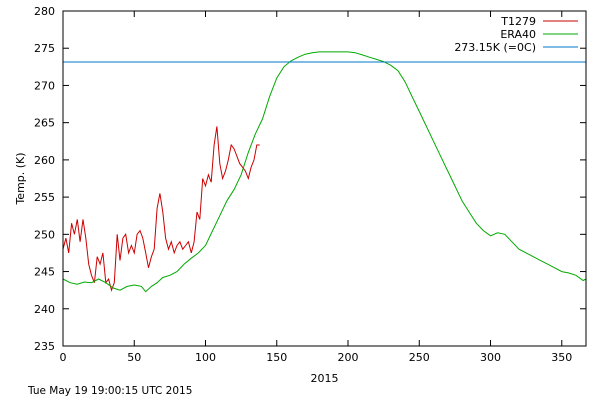  Describe the element at coordinates (276, 357) in the screenshot. I see `x-tick-label: 150` at that location.